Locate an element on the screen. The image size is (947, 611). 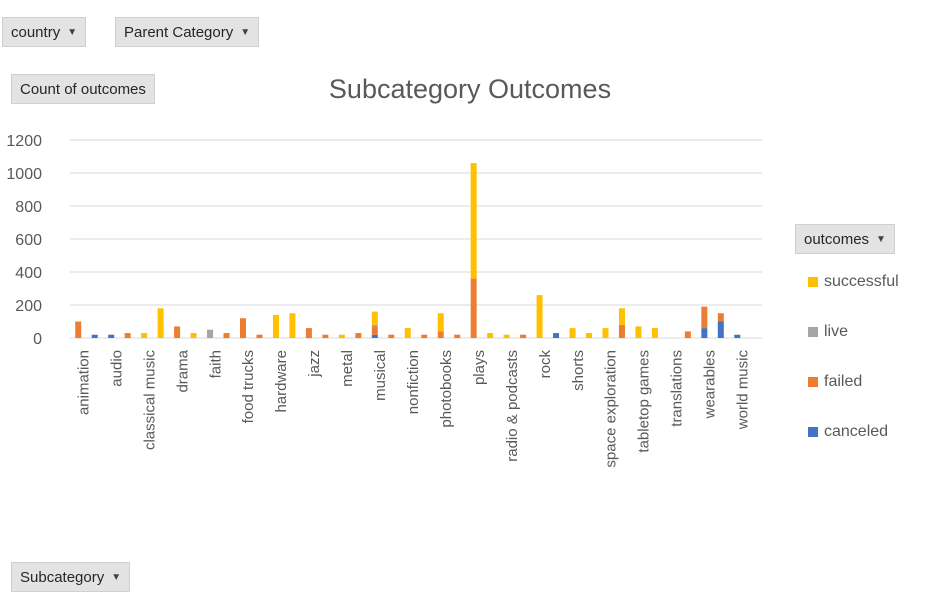
x-tick-label: photobooks is located at coordinates (446, 389).